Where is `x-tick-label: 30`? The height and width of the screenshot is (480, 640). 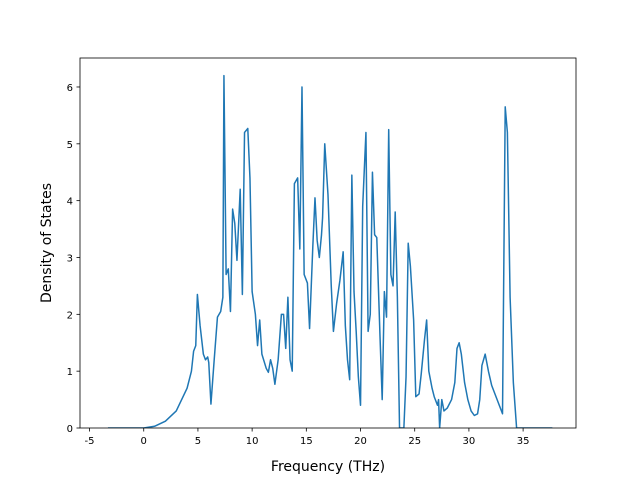
x-tick-label: 30 is located at coordinates (469, 441).